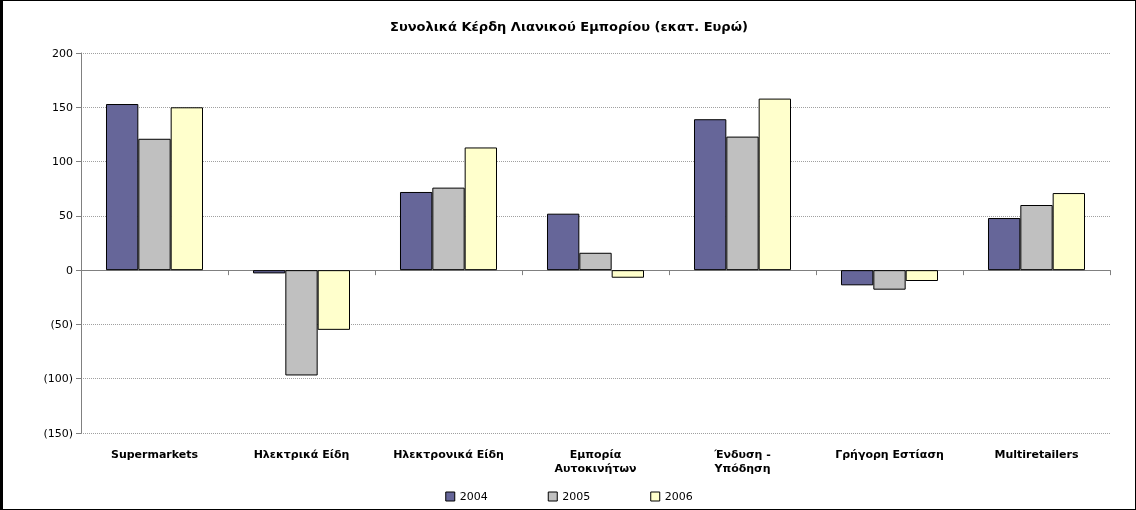 The width and height of the screenshot is (1136, 510). Describe the element at coordinates (66, 216) in the screenshot. I see `y-tick-label: 50` at that location.